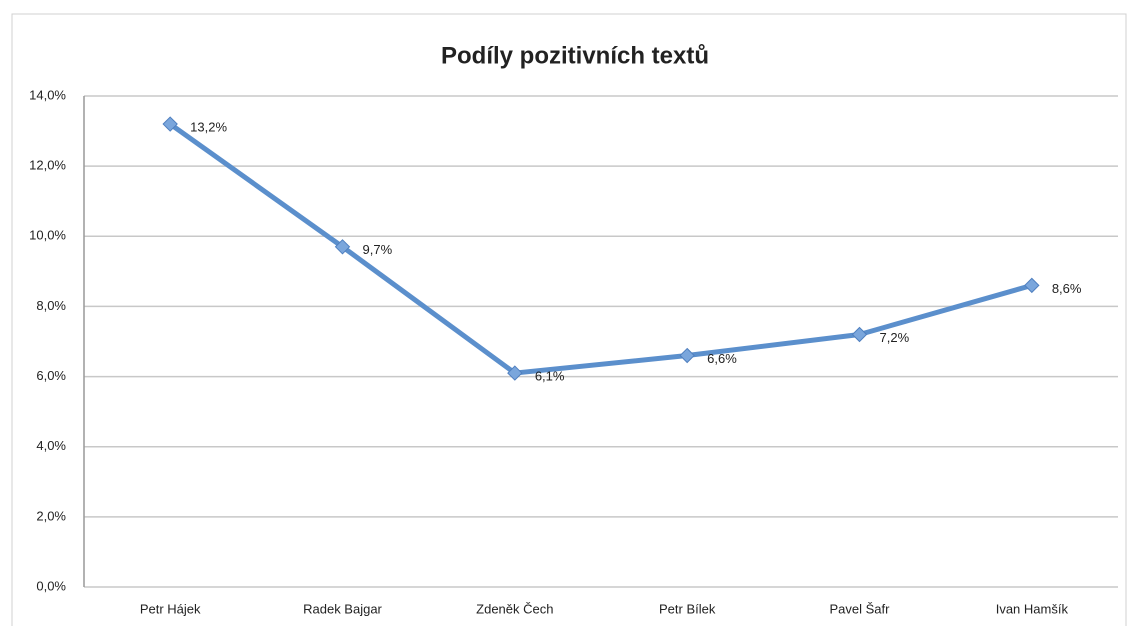 This screenshot has width=1127, height=631. Describe the element at coordinates (51, 585) in the screenshot. I see `y-tick-label: 0,0%` at that location.